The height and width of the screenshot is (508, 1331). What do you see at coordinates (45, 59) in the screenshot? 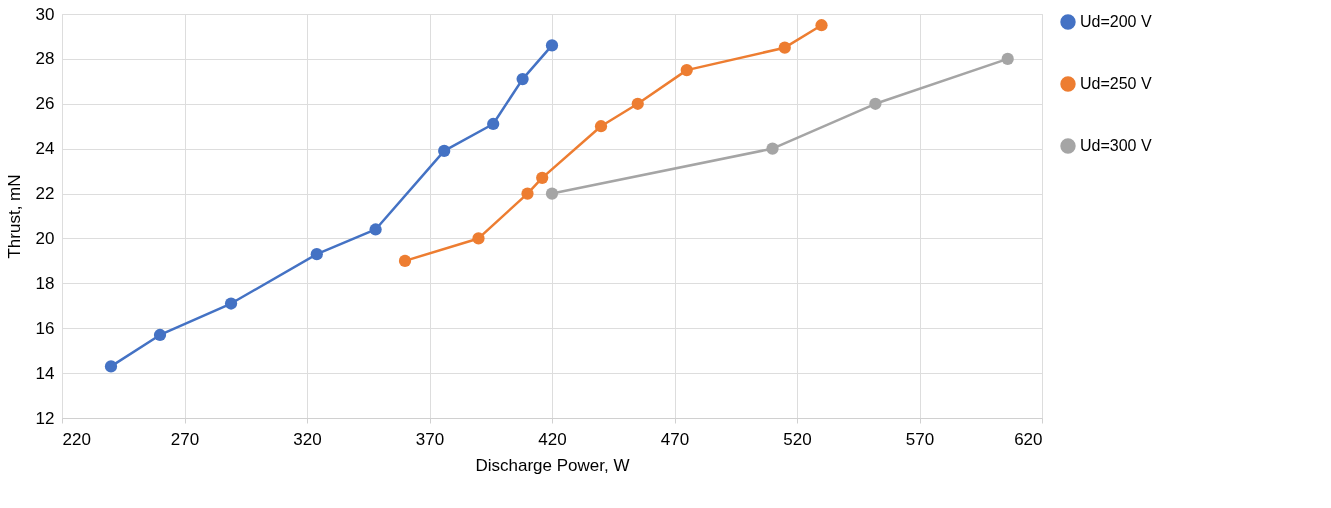
I see `y-tick-label: 28` at bounding box center [45, 59].